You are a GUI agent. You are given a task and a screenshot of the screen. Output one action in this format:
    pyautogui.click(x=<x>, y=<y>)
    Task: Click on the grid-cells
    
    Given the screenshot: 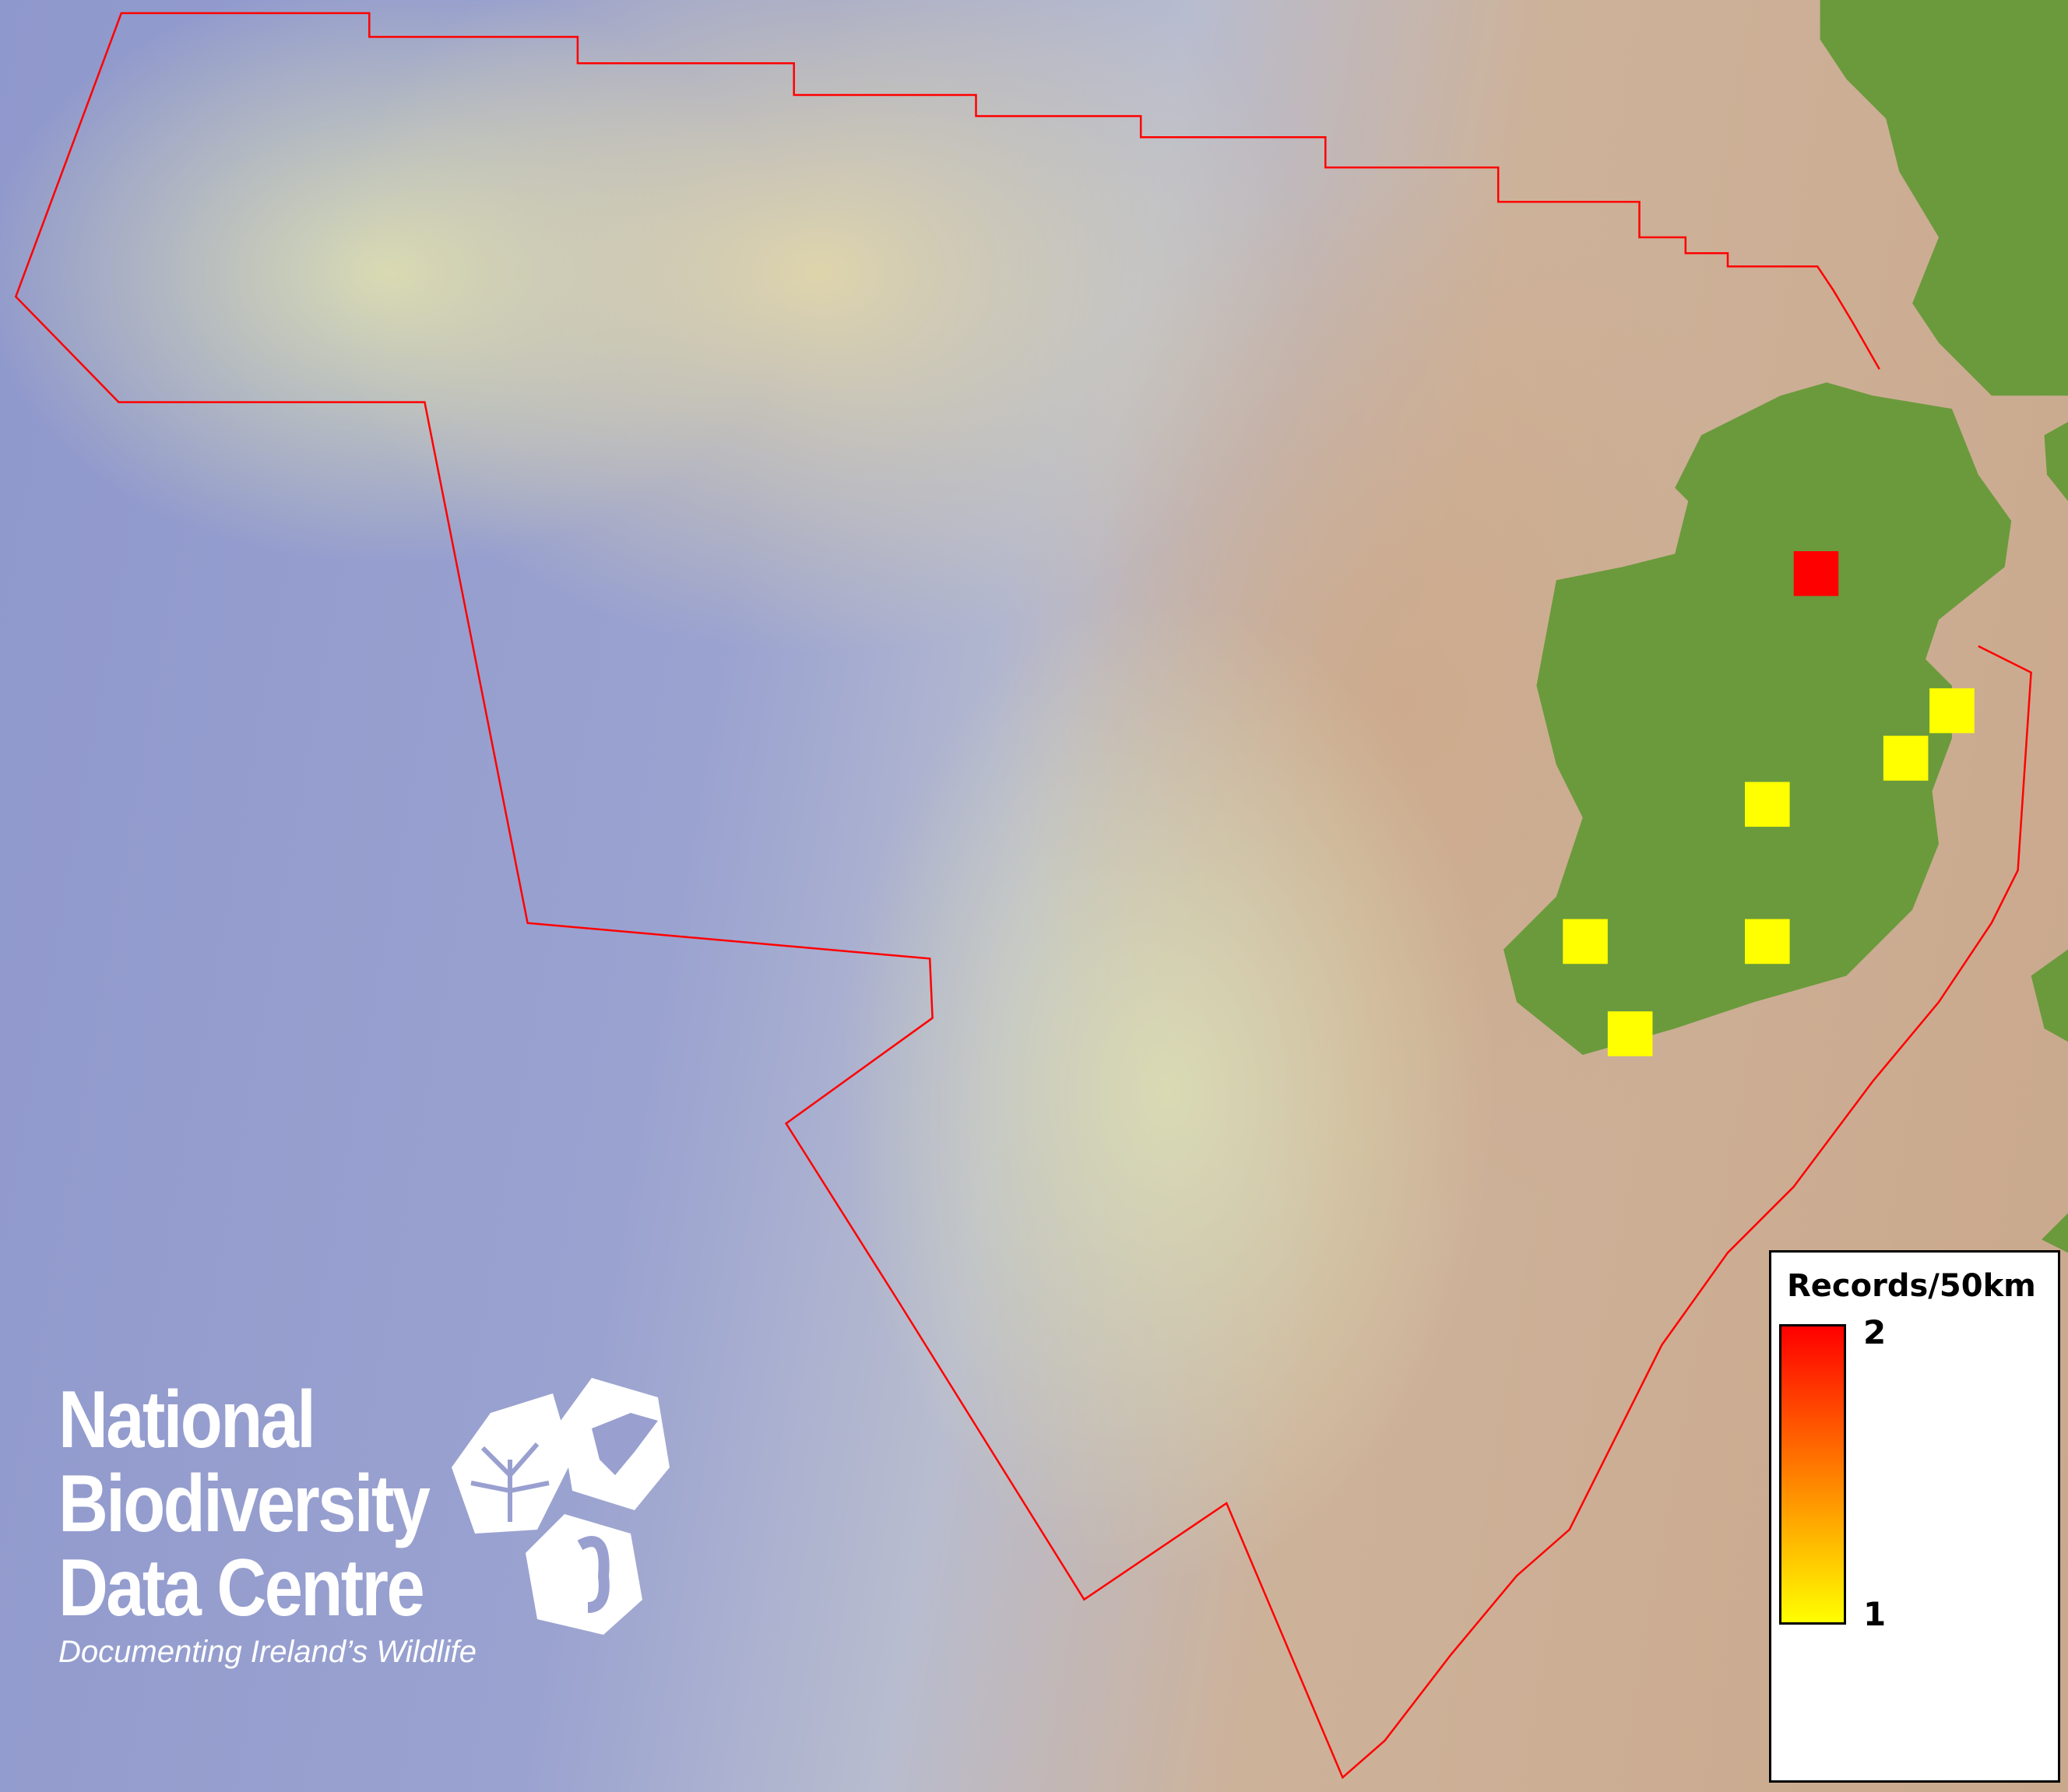 What is the action you would take?
    pyautogui.click(x=1769, y=803)
    